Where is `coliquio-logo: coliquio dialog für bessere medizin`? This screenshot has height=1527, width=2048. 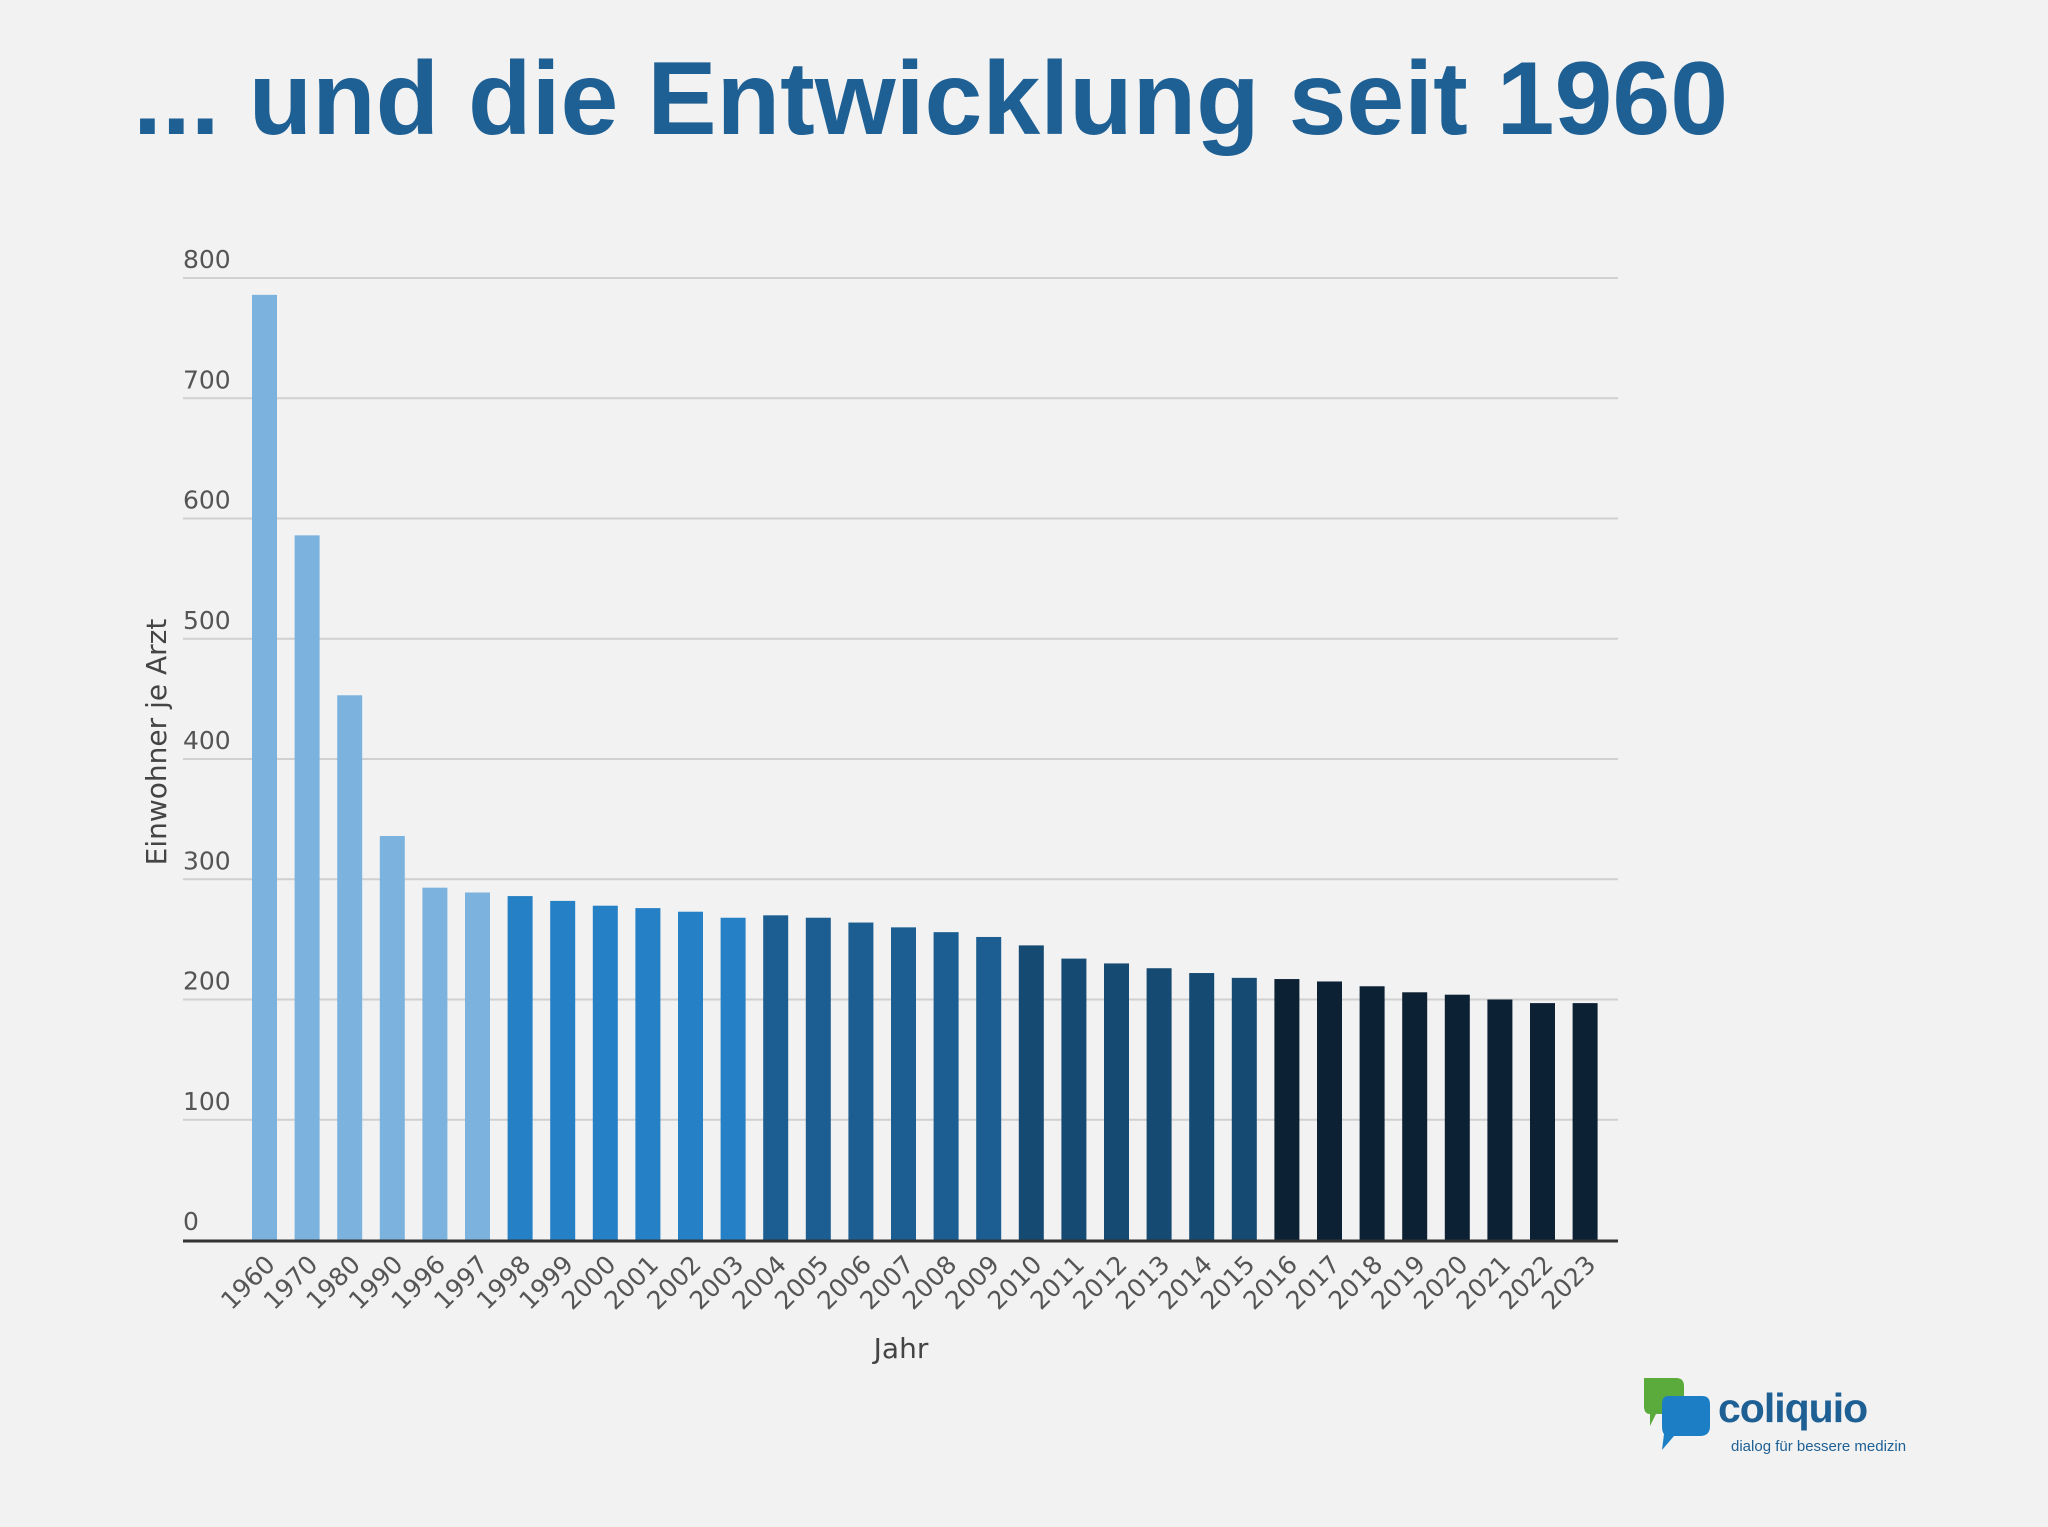
coliquio-logo: coliquio dialog für bessere medizin is located at coordinates (1790, 1422).